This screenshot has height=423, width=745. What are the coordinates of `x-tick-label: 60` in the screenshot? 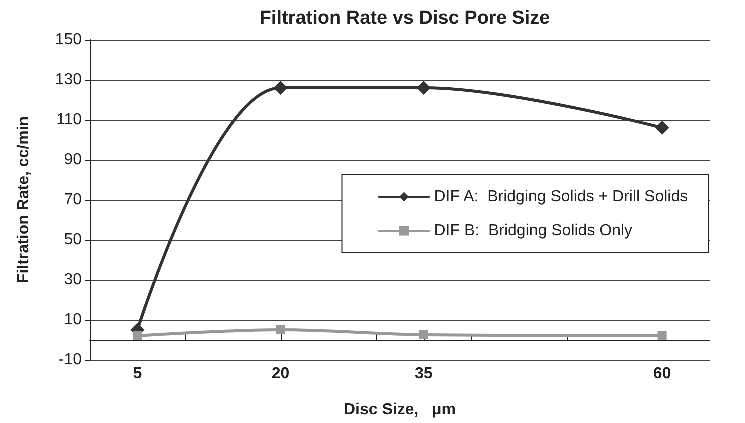 It's located at (662, 374).